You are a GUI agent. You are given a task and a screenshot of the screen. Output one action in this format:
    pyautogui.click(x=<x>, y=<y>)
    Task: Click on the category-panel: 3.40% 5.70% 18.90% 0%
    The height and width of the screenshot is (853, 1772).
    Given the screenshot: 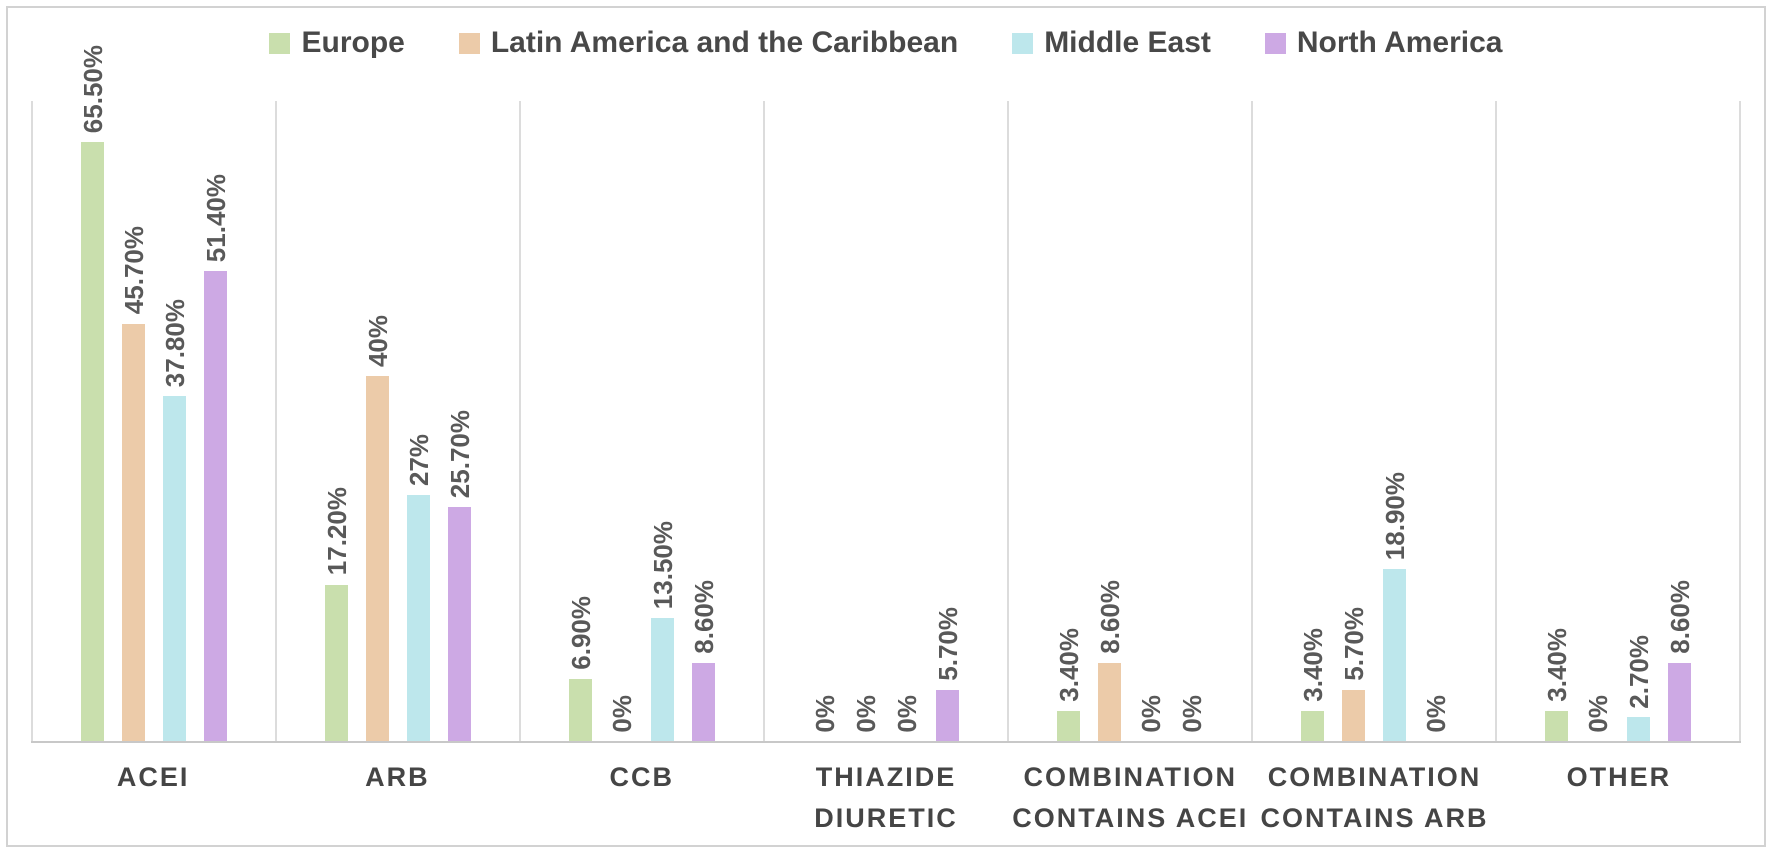 What is the action you would take?
    pyautogui.click(x=1373, y=421)
    